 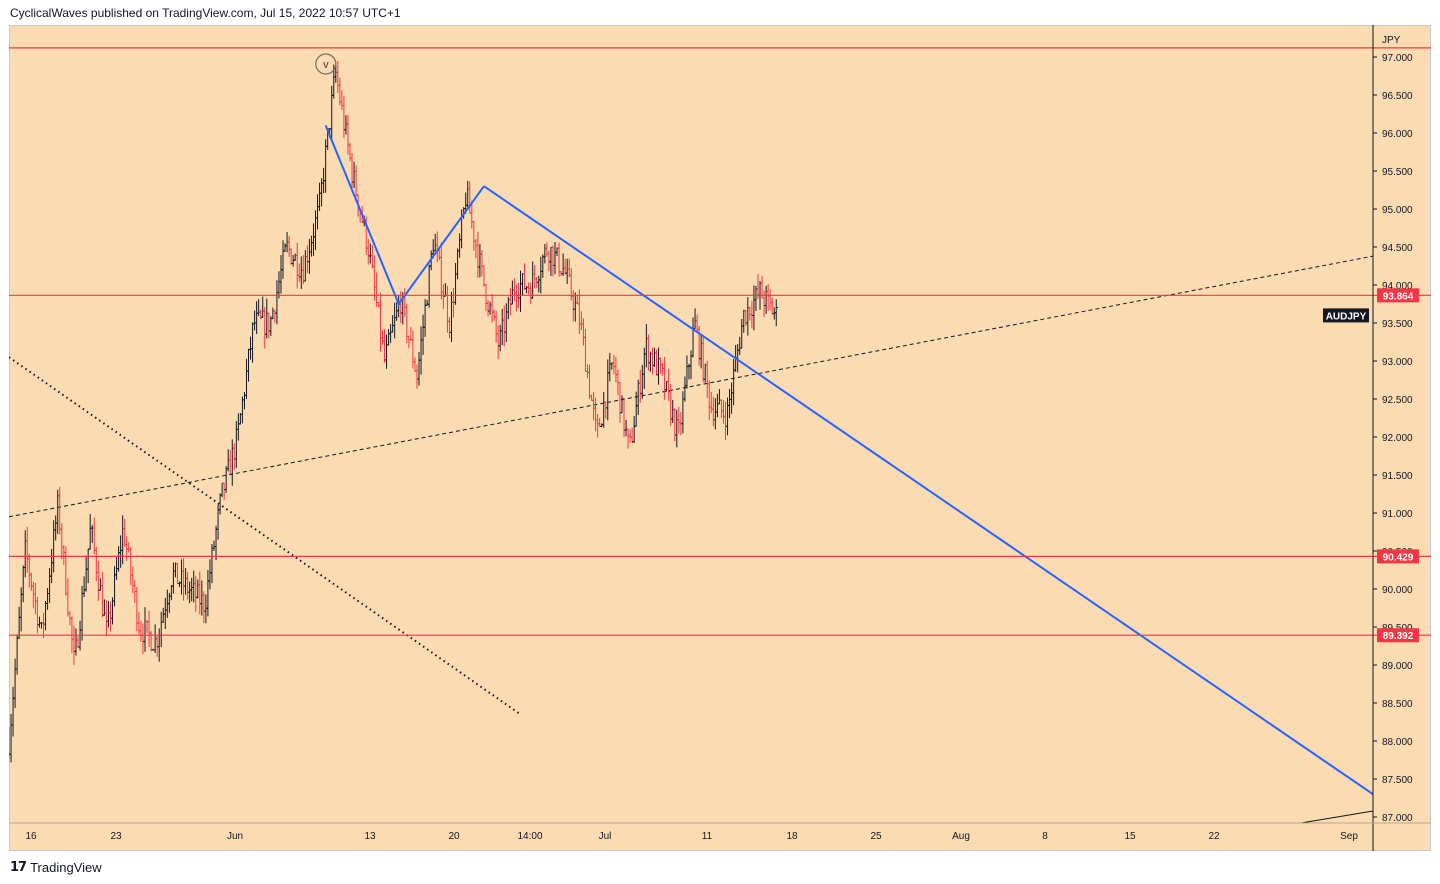 What do you see at coordinates (1397, 324) in the screenshot?
I see `y-tick-label: 93.500` at bounding box center [1397, 324].